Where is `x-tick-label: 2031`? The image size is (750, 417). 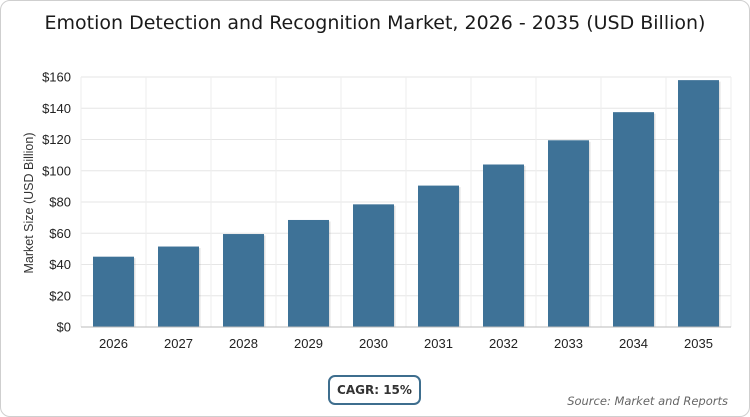 x-tick-label: 2031 is located at coordinates (438, 343).